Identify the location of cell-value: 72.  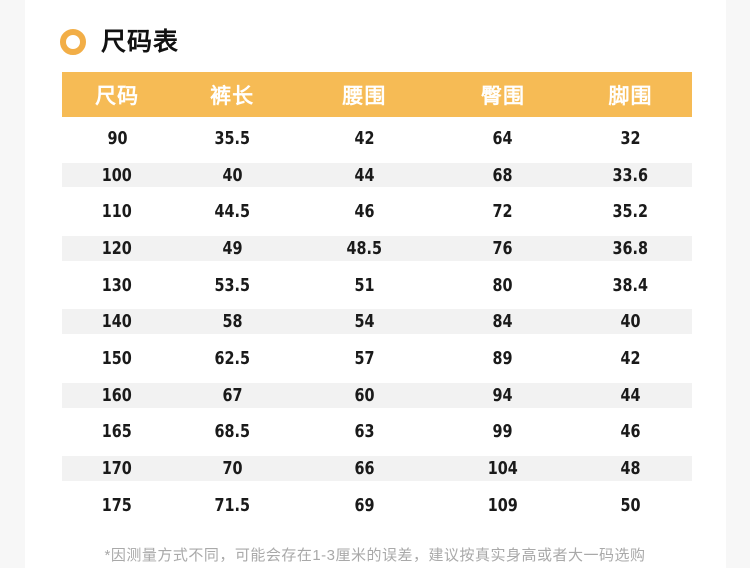
(502, 212).